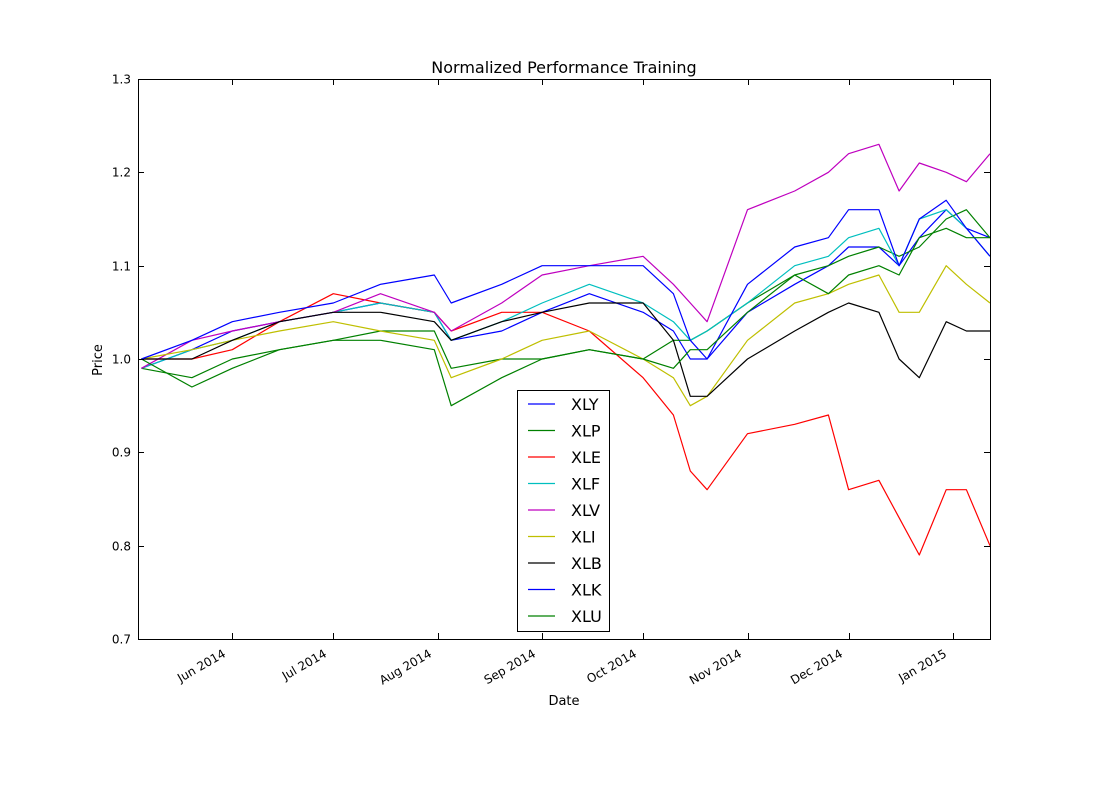 The height and width of the screenshot is (800, 1100). What do you see at coordinates (586, 431) in the screenshot?
I see `legend-label-xlp: XLP` at bounding box center [586, 431].